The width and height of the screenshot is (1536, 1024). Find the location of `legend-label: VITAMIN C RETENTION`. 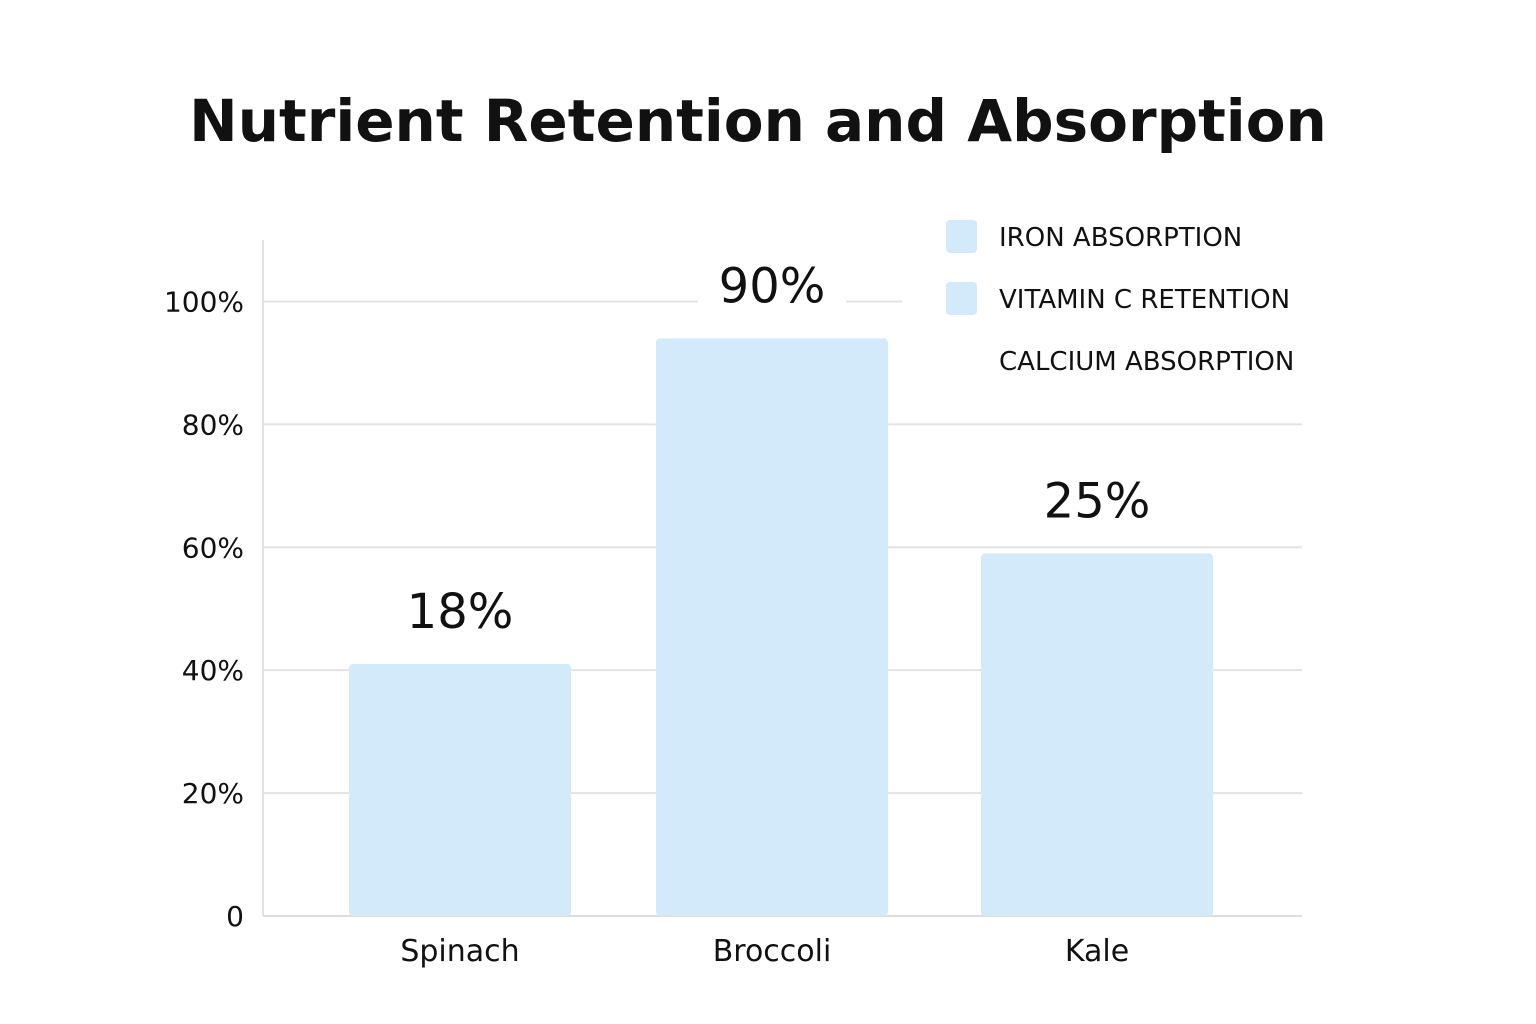

legend-label: VITAMIN C RETENTION is located at coordinates (1144, 300).